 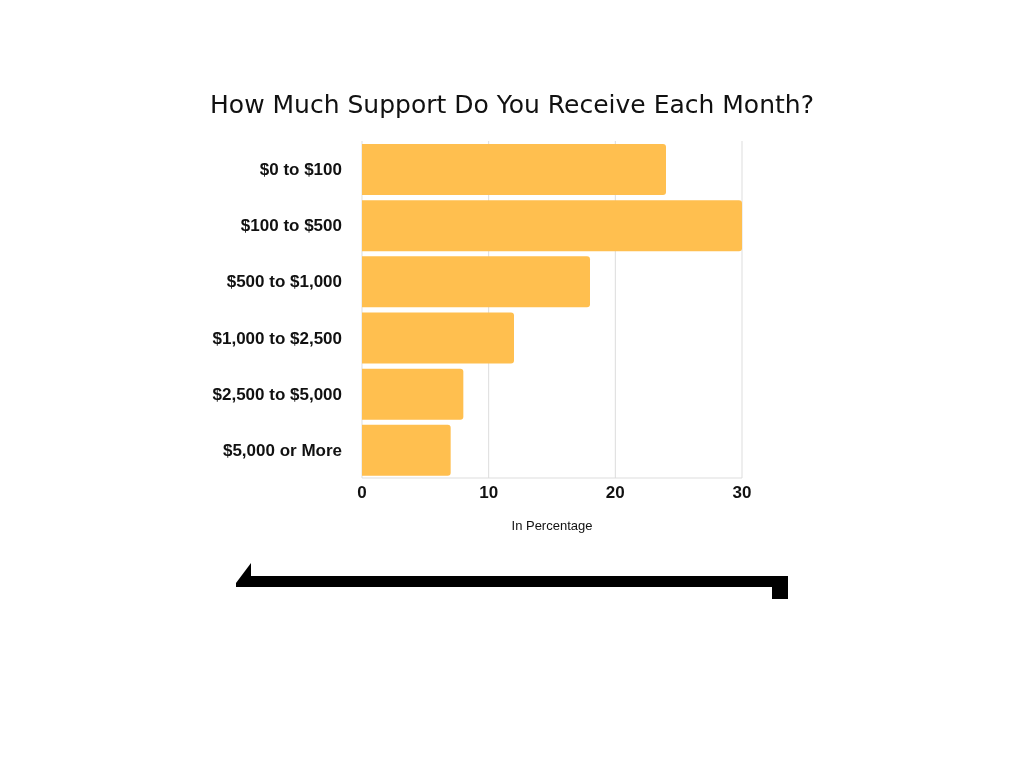 I want to click on y-tick-label: $5,000 or More, so click(x=282, y=450).